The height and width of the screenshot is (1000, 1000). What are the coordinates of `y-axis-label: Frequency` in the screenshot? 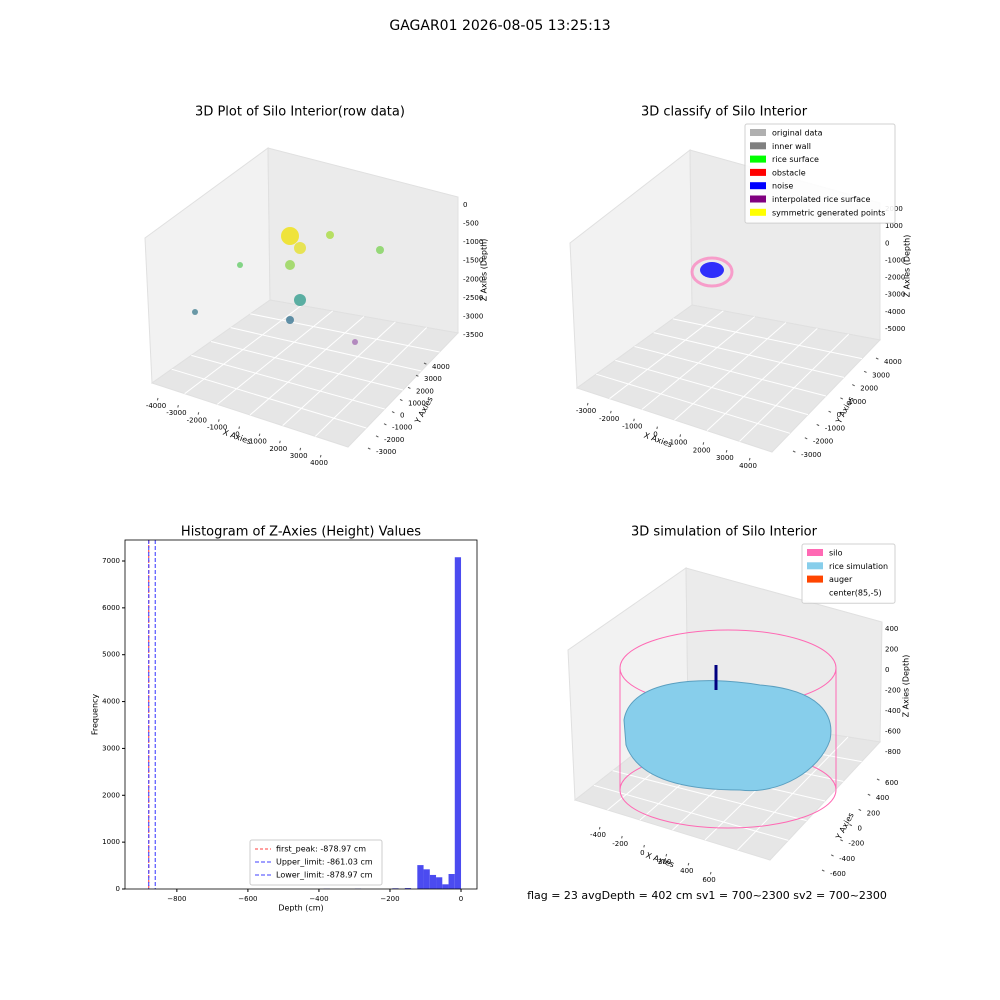 It's located at (95, 715).